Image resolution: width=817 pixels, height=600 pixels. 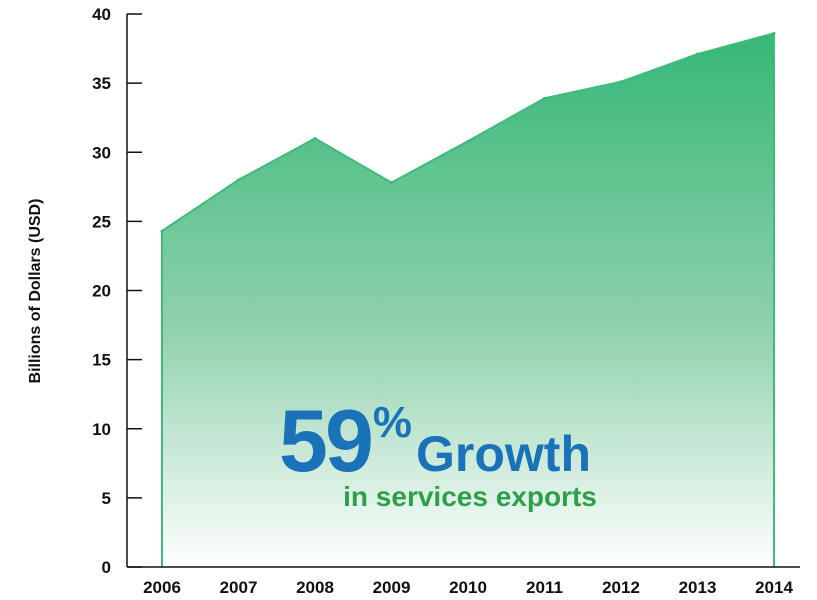 What do you see at coordinates (774, 587) in the screenshot?
I see `x-tick-label-2014: 2014` at bounding box center [774, 587].